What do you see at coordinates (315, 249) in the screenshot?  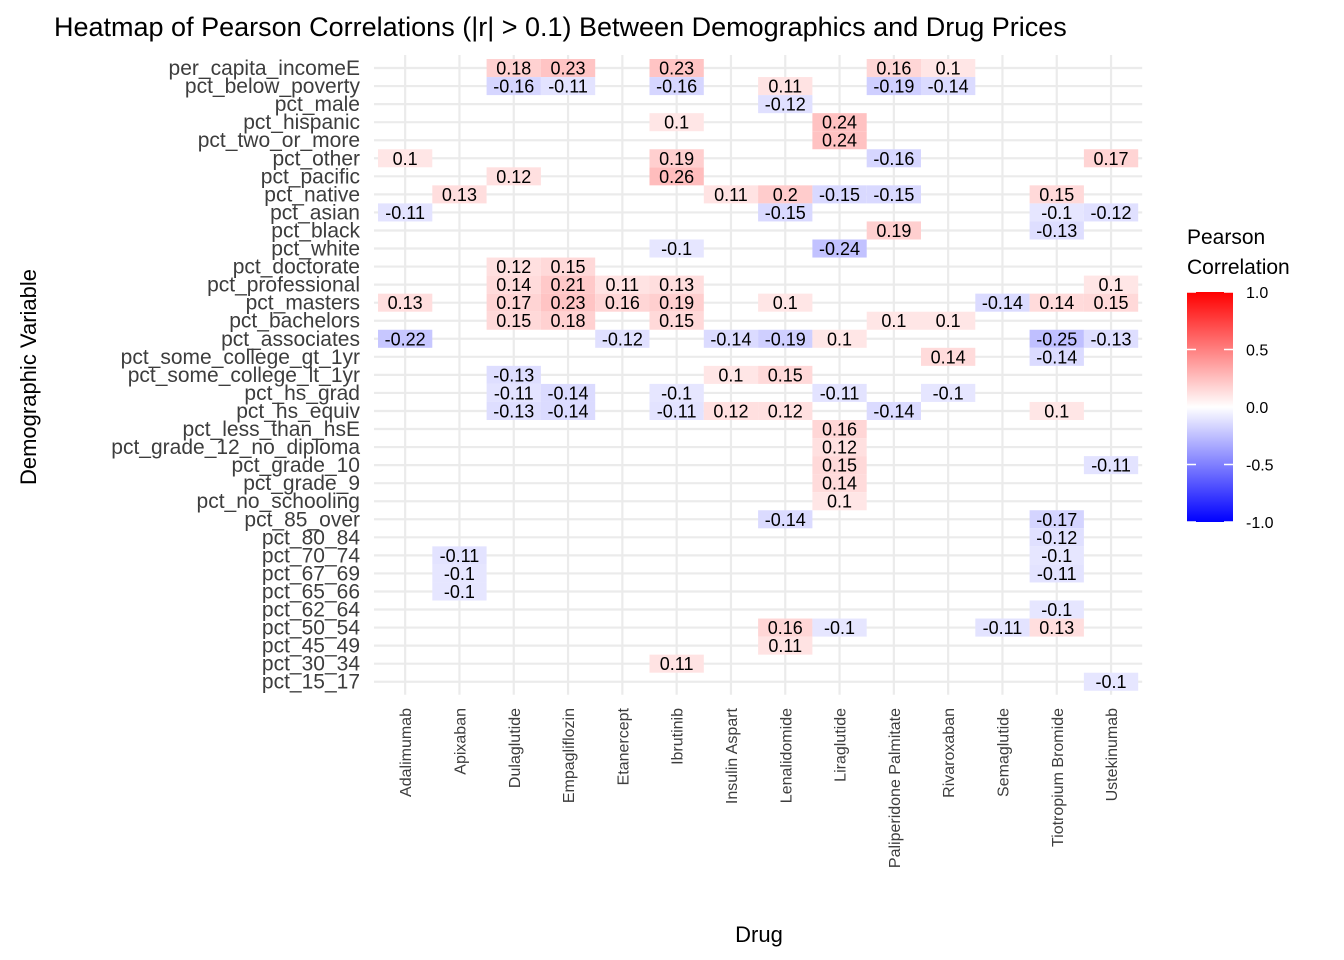 I see `y-tick-label: pct_white` at bounding box center [315, 249].